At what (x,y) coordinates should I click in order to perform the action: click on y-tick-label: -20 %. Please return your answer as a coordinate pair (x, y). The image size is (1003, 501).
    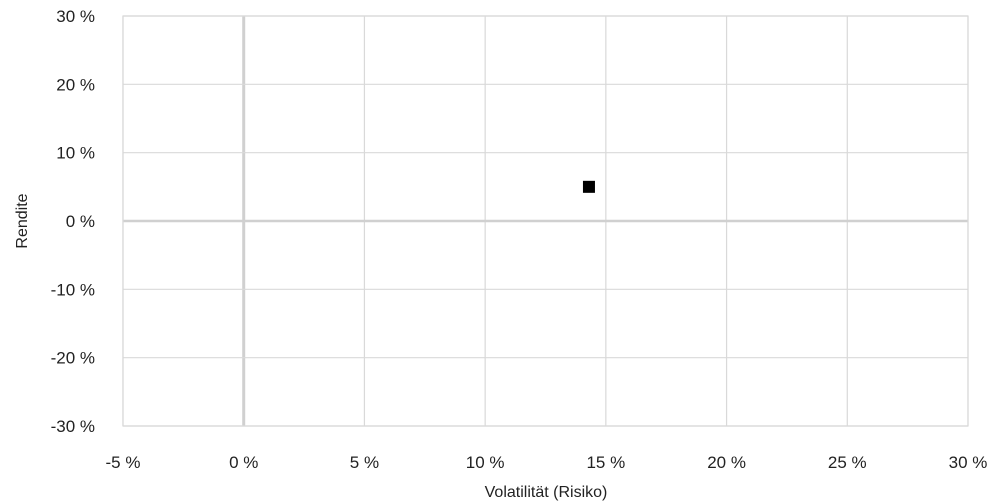
    Looking at the image, I should click on (73, 358).